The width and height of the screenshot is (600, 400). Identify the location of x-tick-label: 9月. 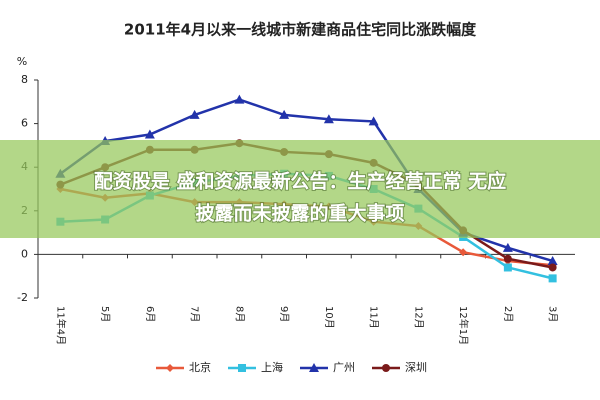
(284, 314).